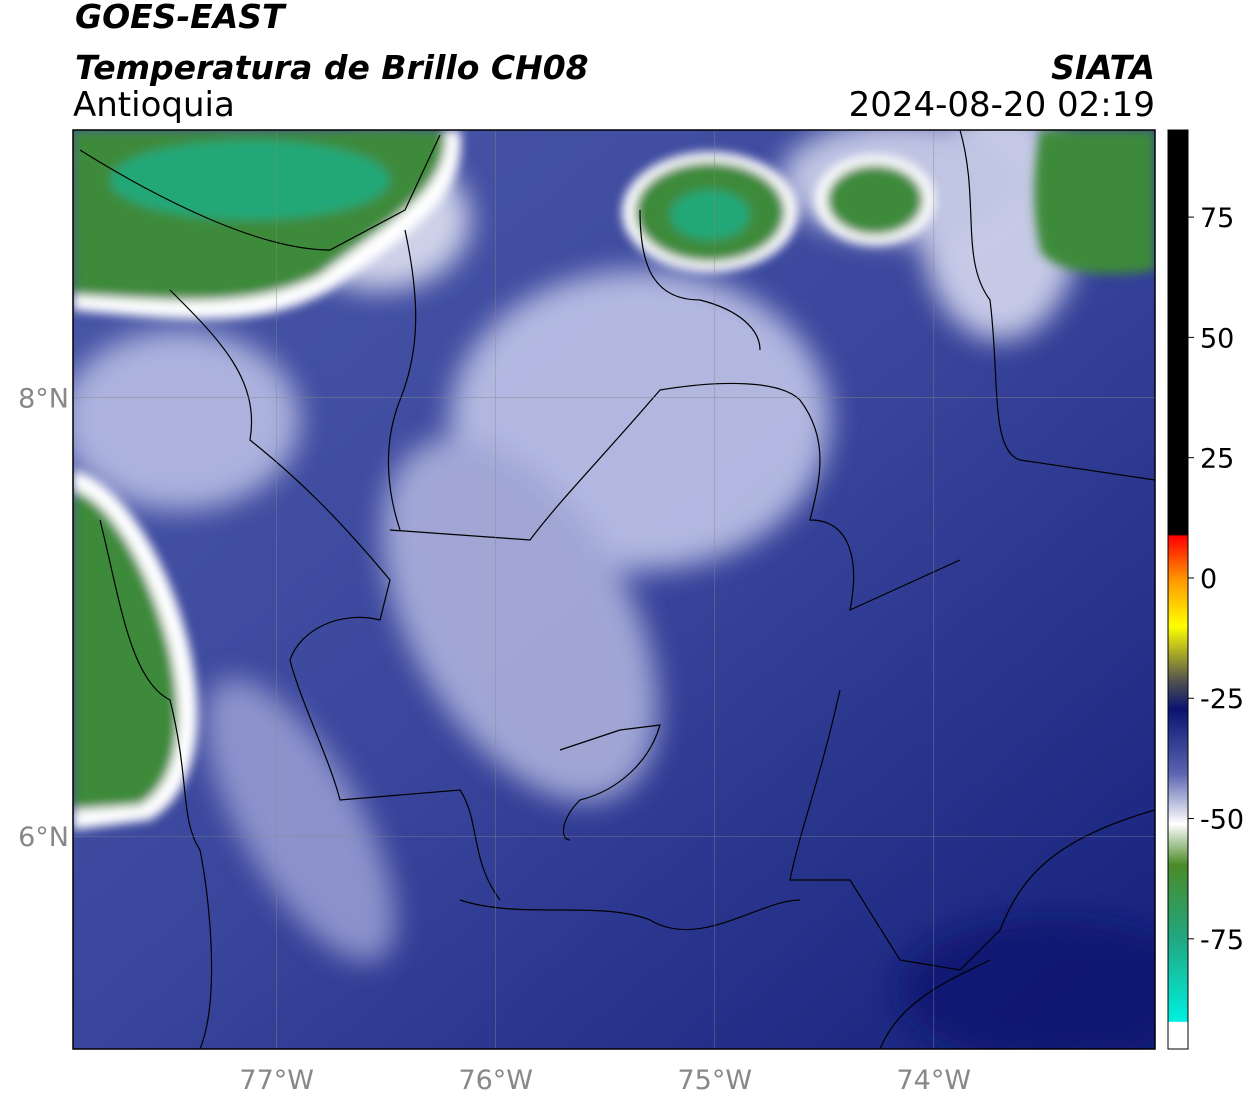  I want to click on colorbar, so click(1178, 589).